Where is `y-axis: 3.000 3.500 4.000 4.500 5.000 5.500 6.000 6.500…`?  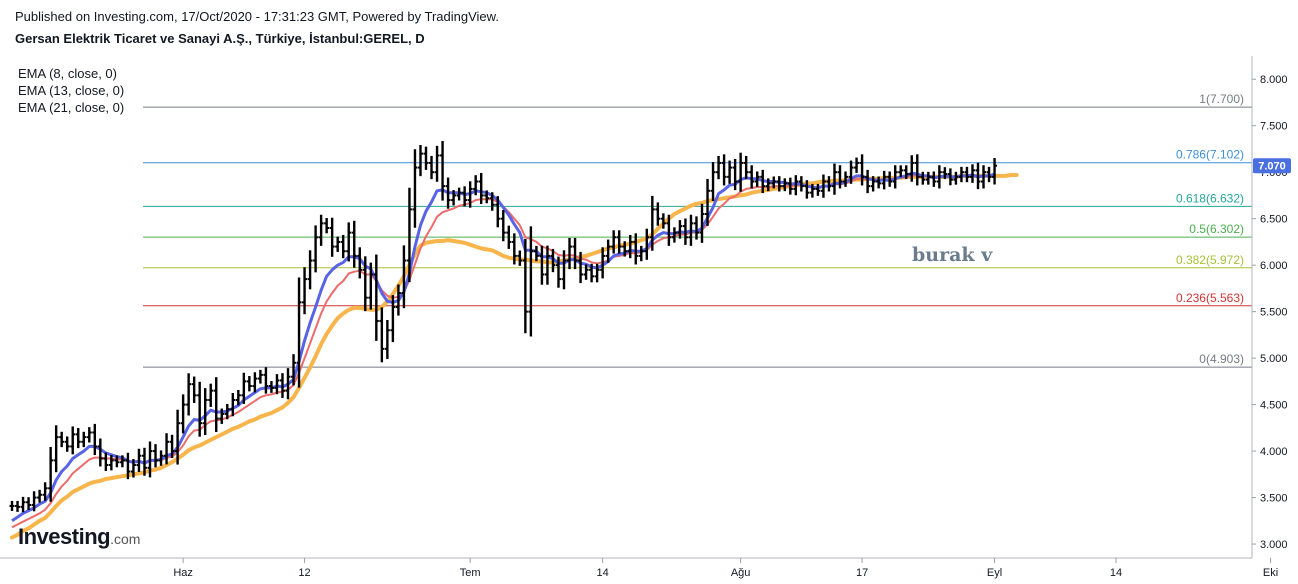
y-axis: 3.000 3.500 4.000 4.500 5.000 5.500 6.000 6.500… is located at coordinates (1270, 312).